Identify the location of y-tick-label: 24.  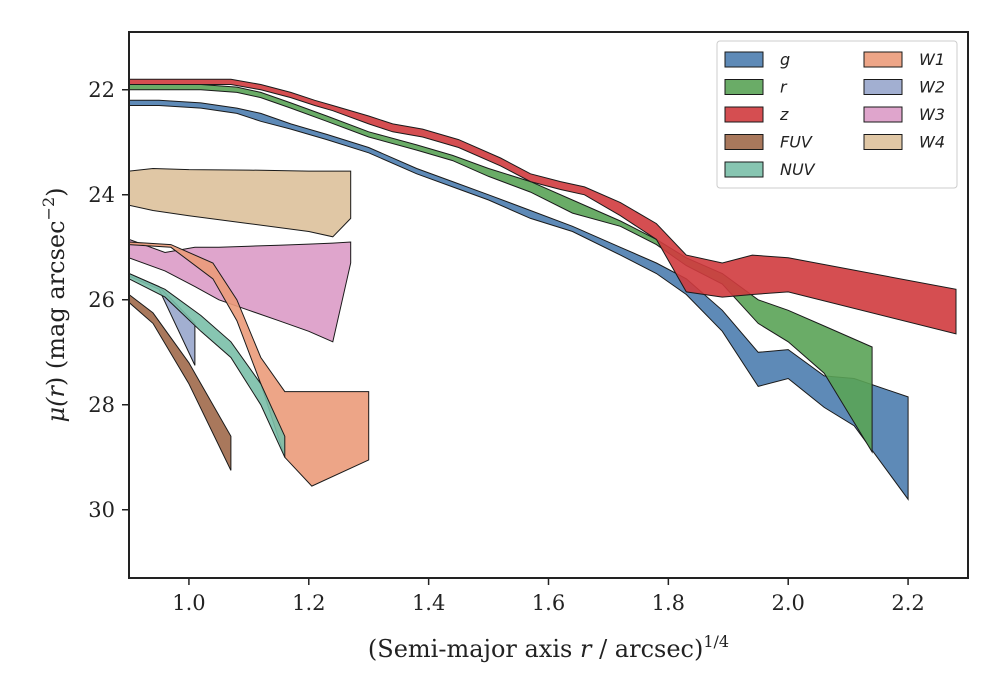
(101, 195).